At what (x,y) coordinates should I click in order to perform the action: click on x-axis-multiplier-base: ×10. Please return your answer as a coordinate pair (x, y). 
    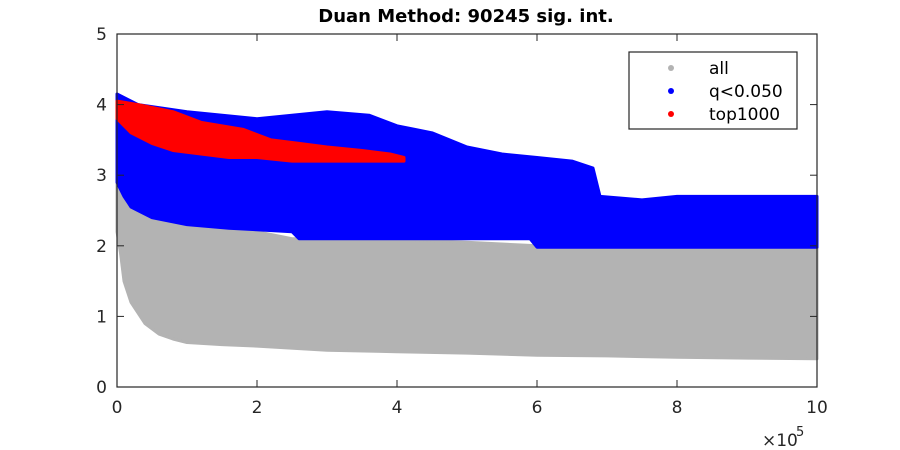
    Looking at the image, I should click on (780, 440).